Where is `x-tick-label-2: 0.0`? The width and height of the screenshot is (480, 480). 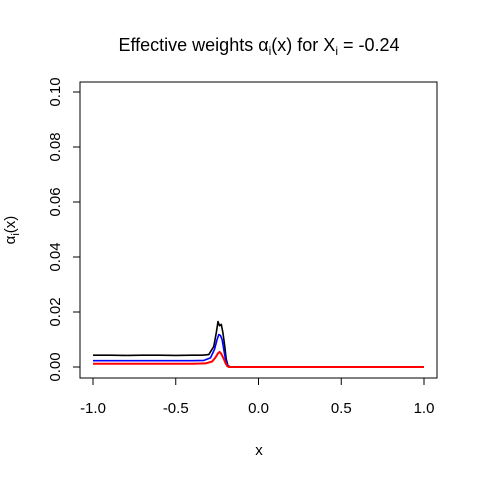
x-tick-label-2: 0.0 is located at coordinates (258, 408).